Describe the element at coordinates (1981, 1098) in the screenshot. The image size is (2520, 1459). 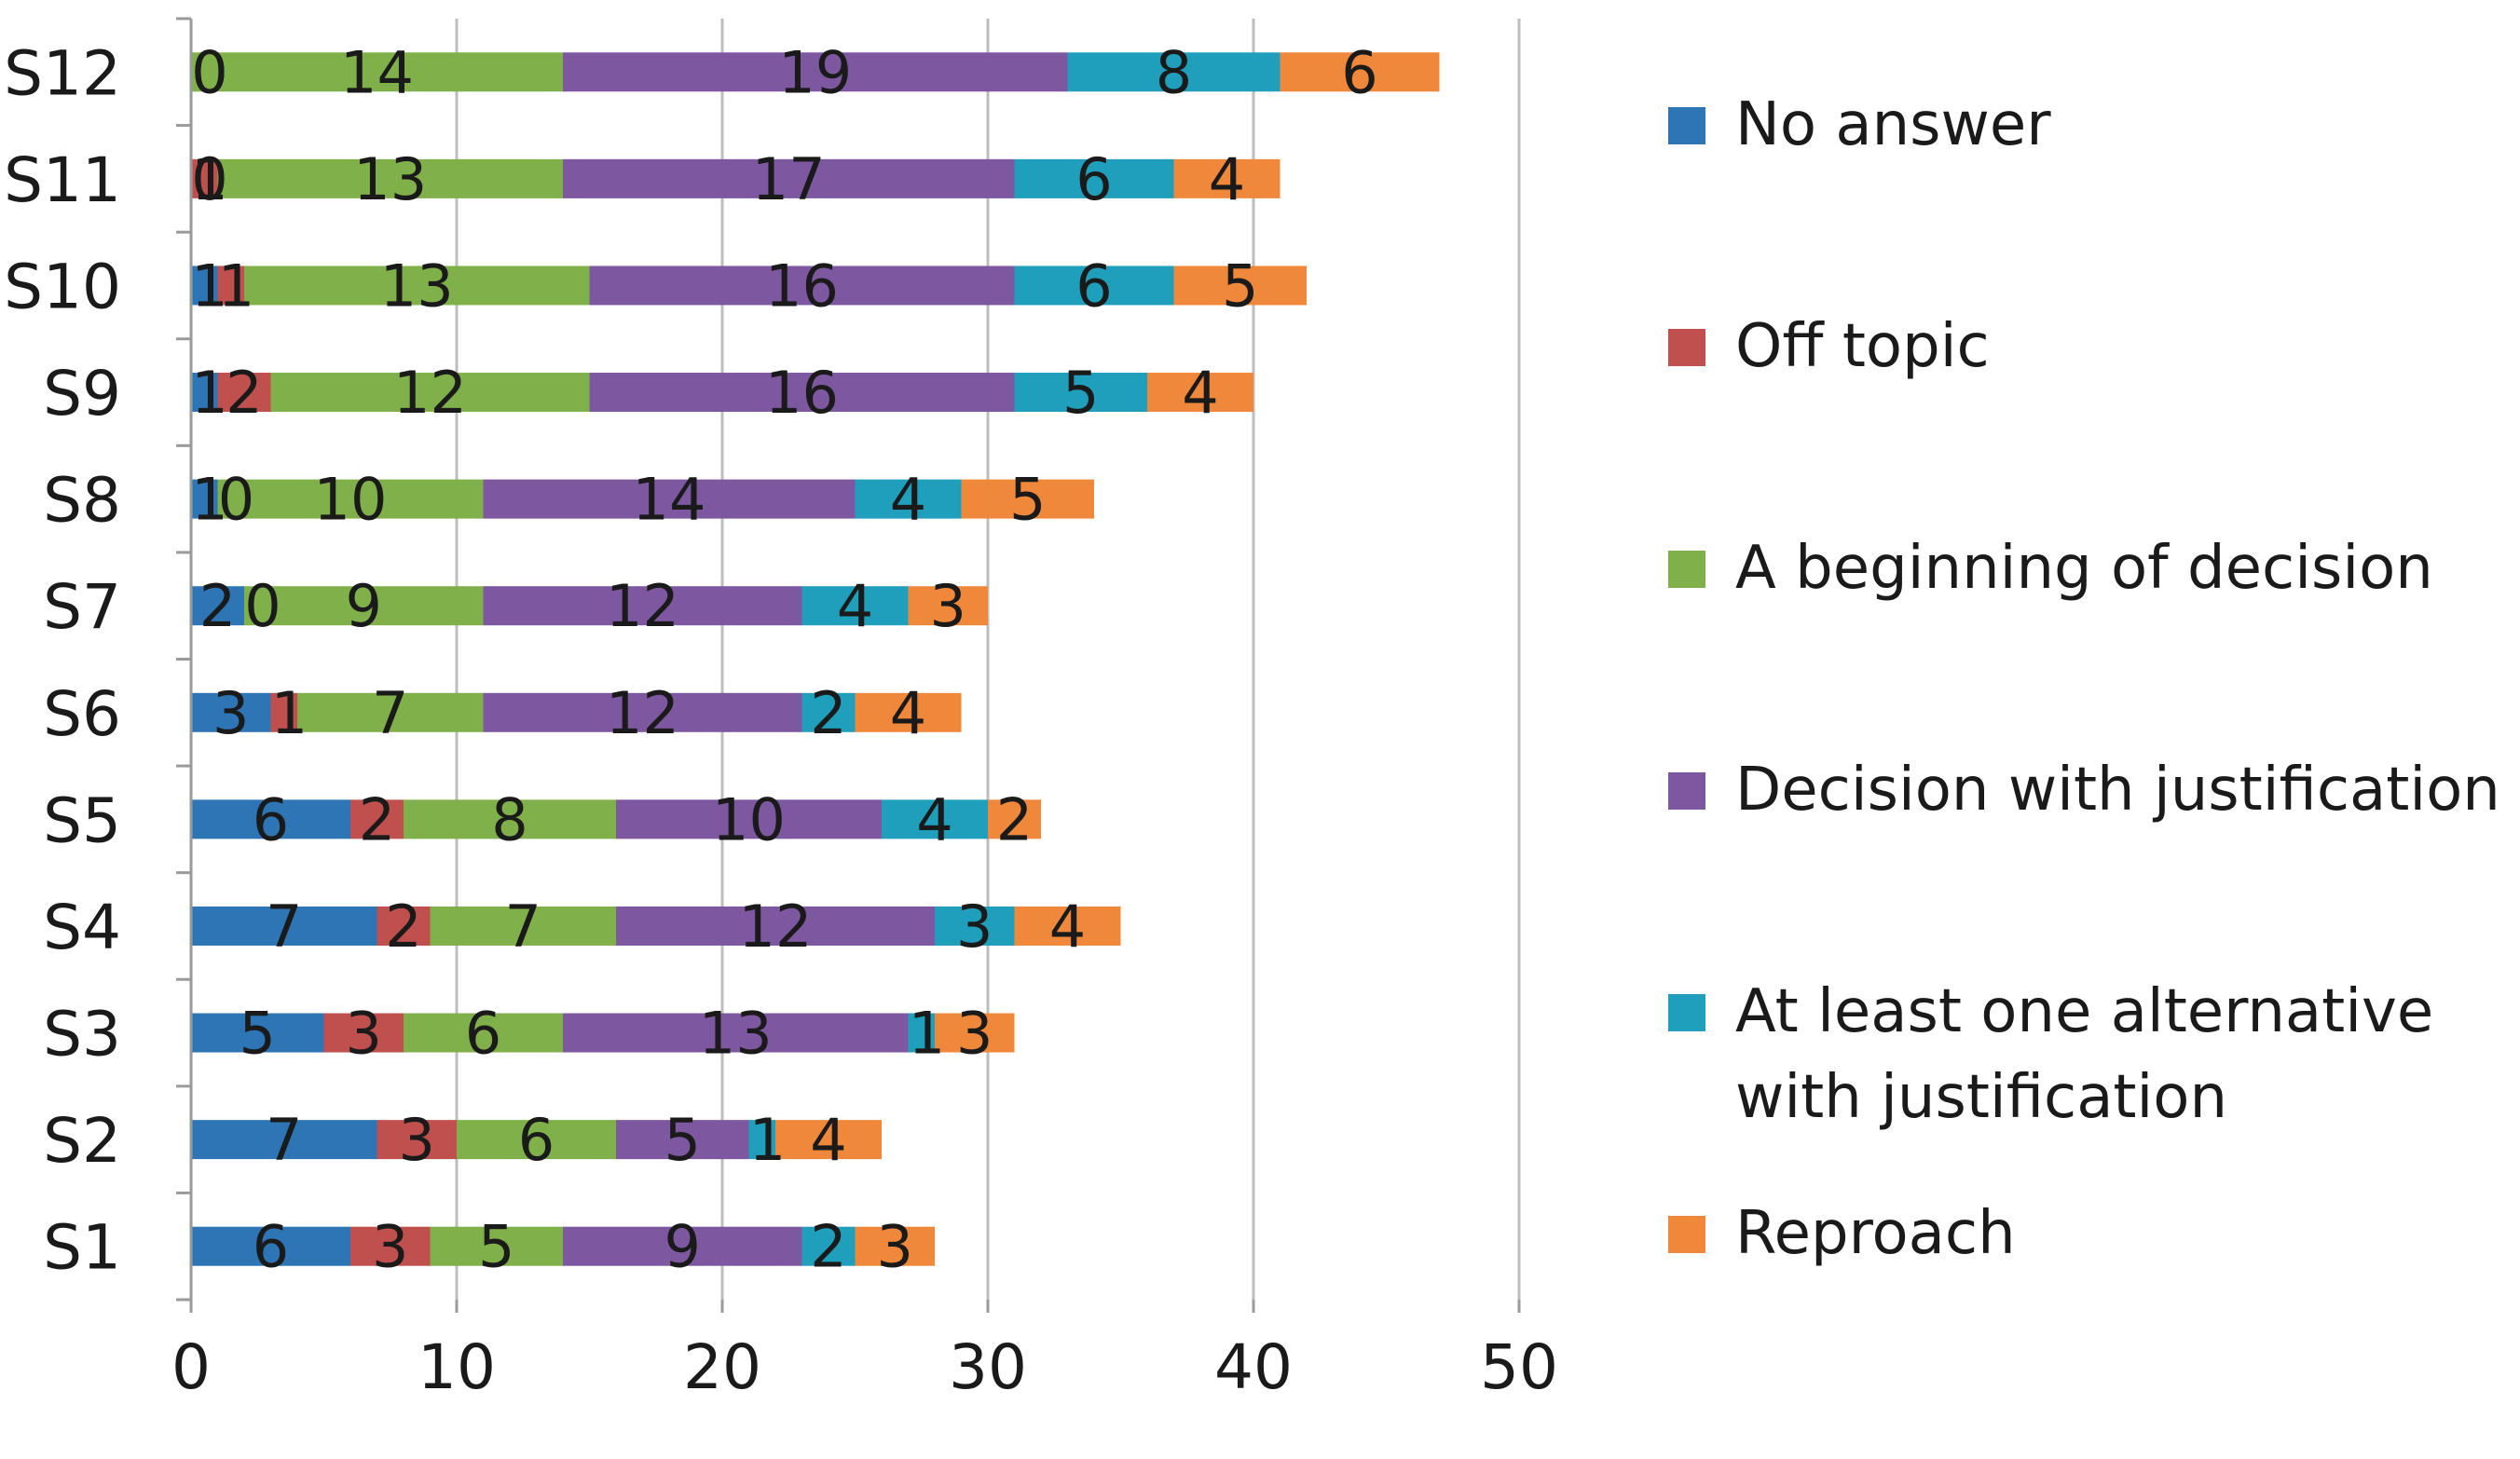
I see `legend-label: with justification` at that location.